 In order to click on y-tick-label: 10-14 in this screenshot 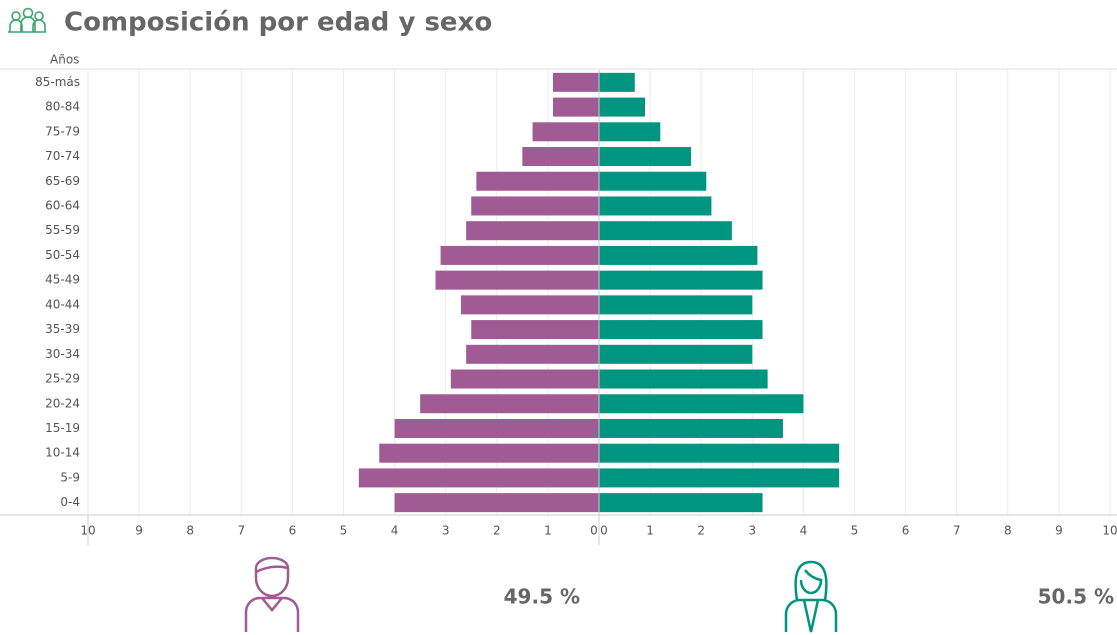, I will do `click(62, 453)`.